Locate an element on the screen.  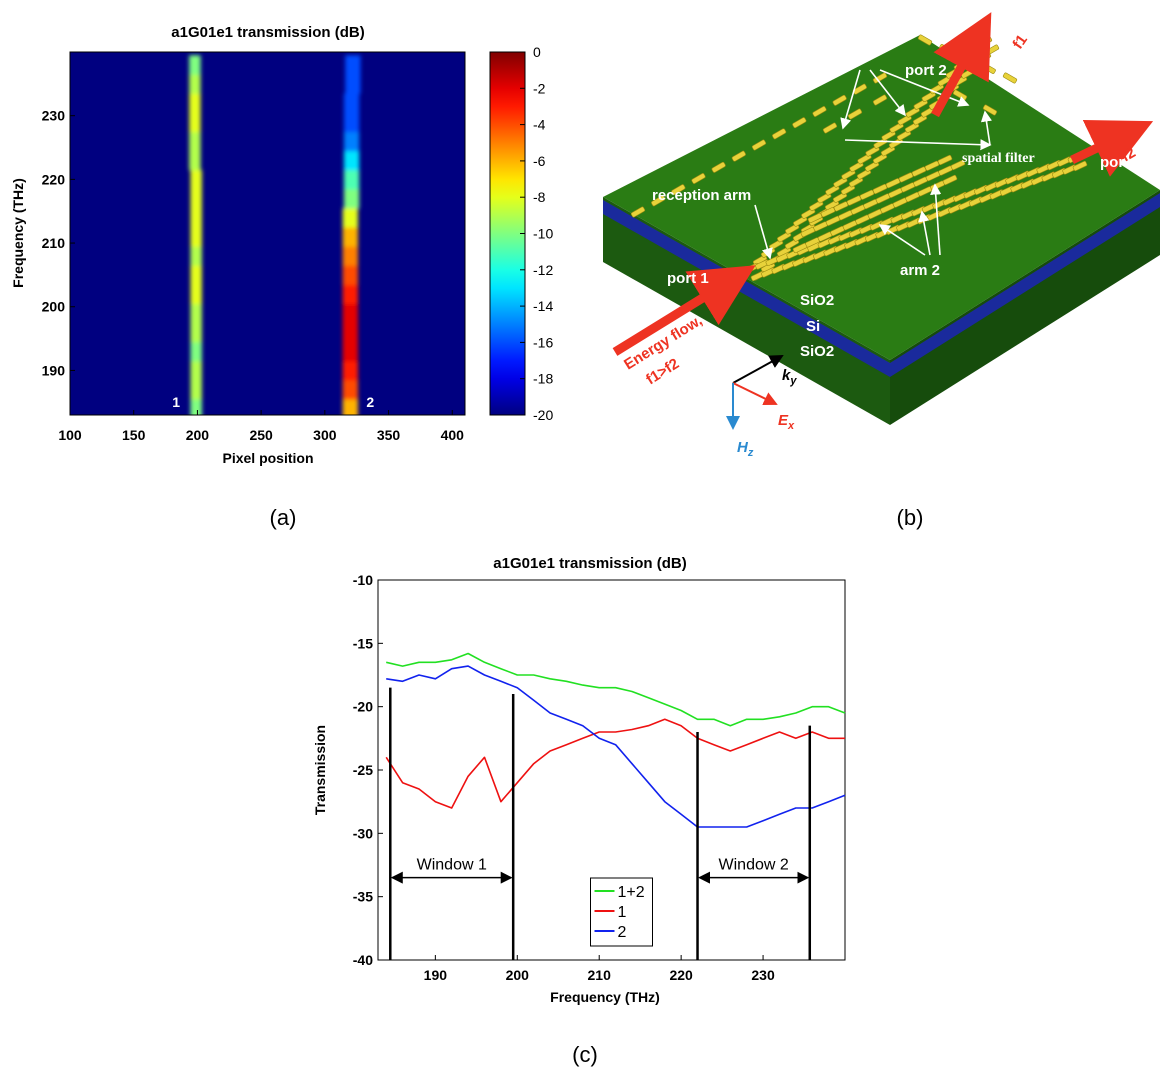
caption: (b) is located at coordinates (910, 517).